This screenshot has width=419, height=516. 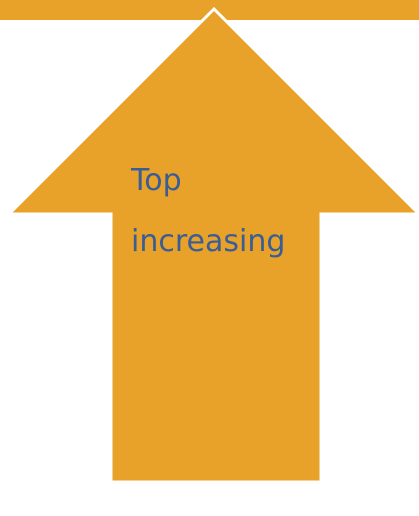 I want to click on arrow-label-line-1: Top, so click(x=156, y=180).